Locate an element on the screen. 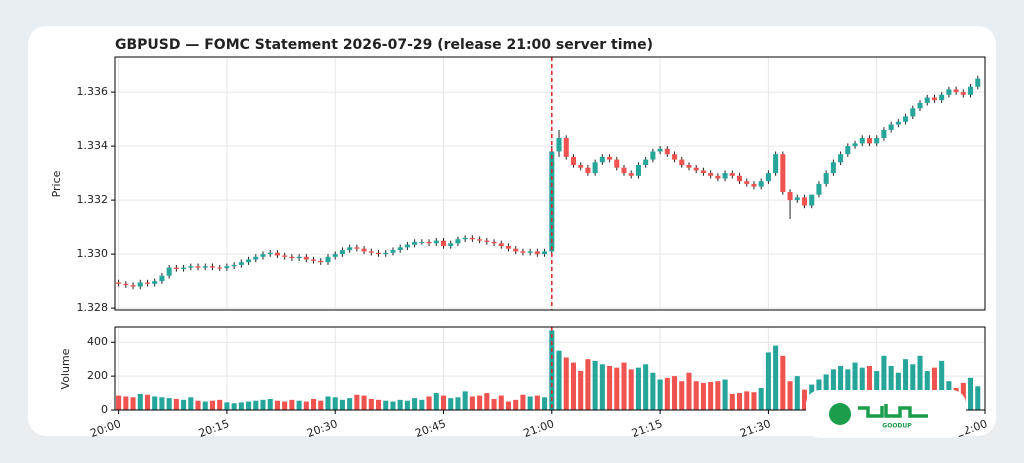  watermark-icon is located at coordinates (840, 414).